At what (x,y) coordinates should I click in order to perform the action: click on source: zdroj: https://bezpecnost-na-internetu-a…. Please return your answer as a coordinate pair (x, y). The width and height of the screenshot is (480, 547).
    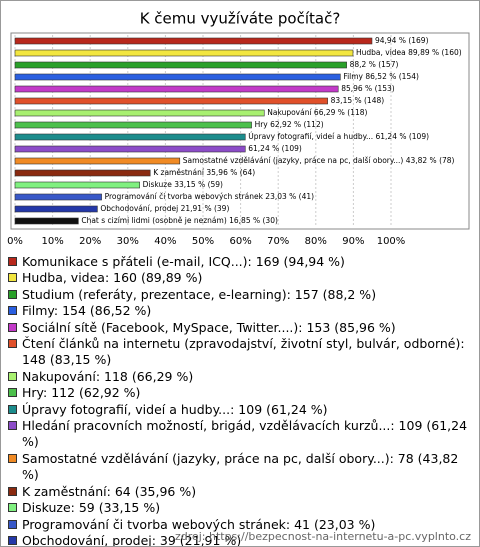
    Looking at the image, I should click on (322, 536).